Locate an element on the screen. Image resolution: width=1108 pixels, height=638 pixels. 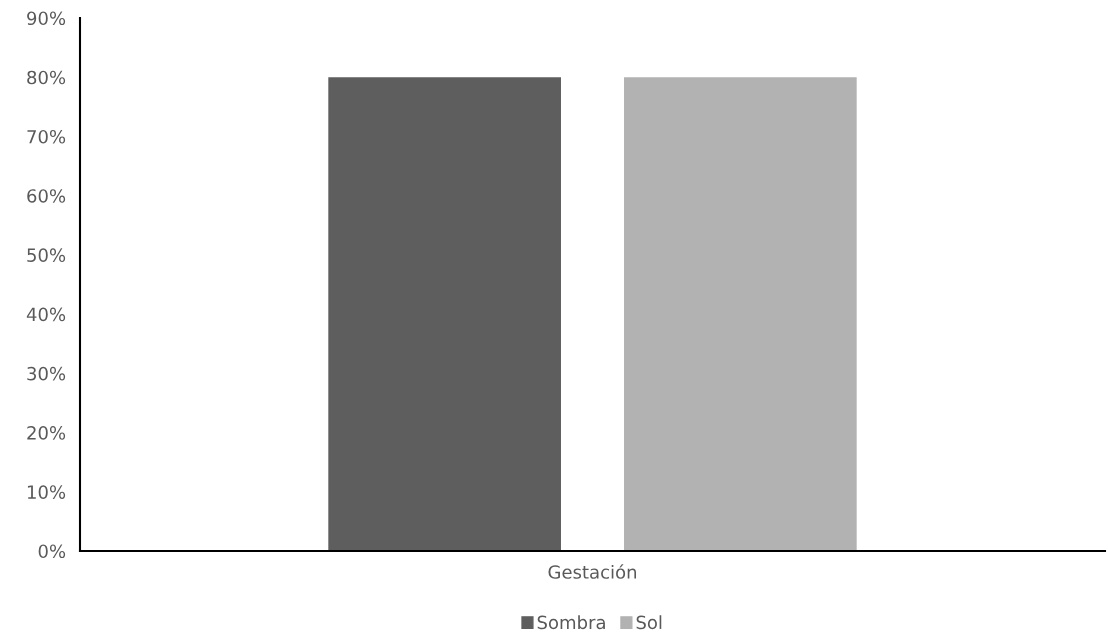
y-tick-label: 60% is located at coordinates (46, 196).